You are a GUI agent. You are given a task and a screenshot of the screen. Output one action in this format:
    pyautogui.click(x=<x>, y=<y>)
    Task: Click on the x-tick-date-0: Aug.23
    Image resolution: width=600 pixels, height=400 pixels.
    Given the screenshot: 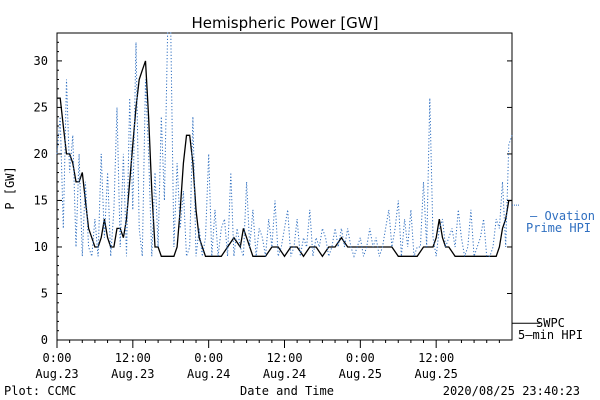 What is the action you would take?
    pyautogui.click(x=56, y=374)
    